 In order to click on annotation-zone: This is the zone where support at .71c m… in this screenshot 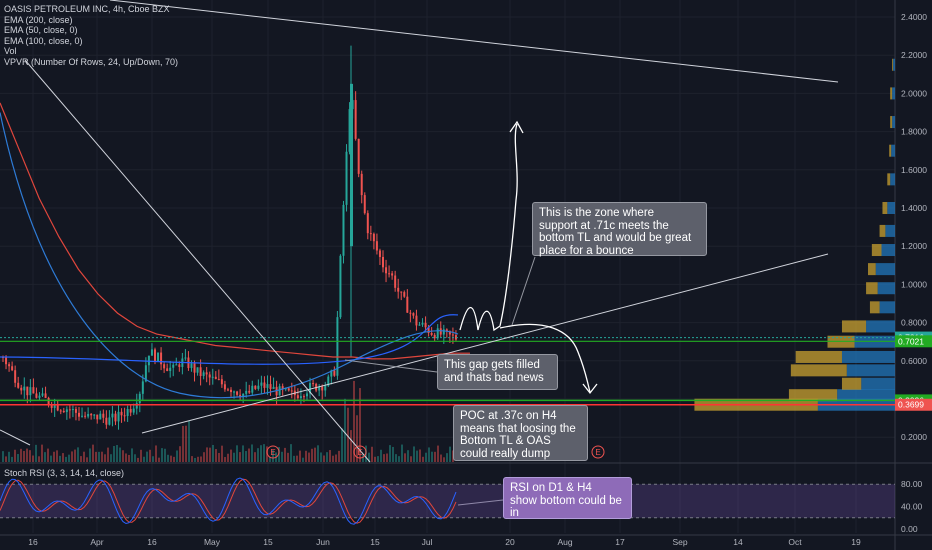, I will do `click(619, 229)`.